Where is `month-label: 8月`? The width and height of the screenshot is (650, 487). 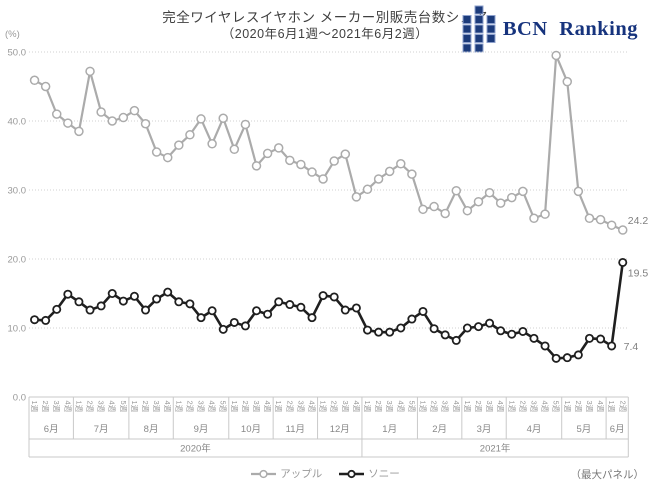 month-label: 8月 is located at coordinates (151, 429).